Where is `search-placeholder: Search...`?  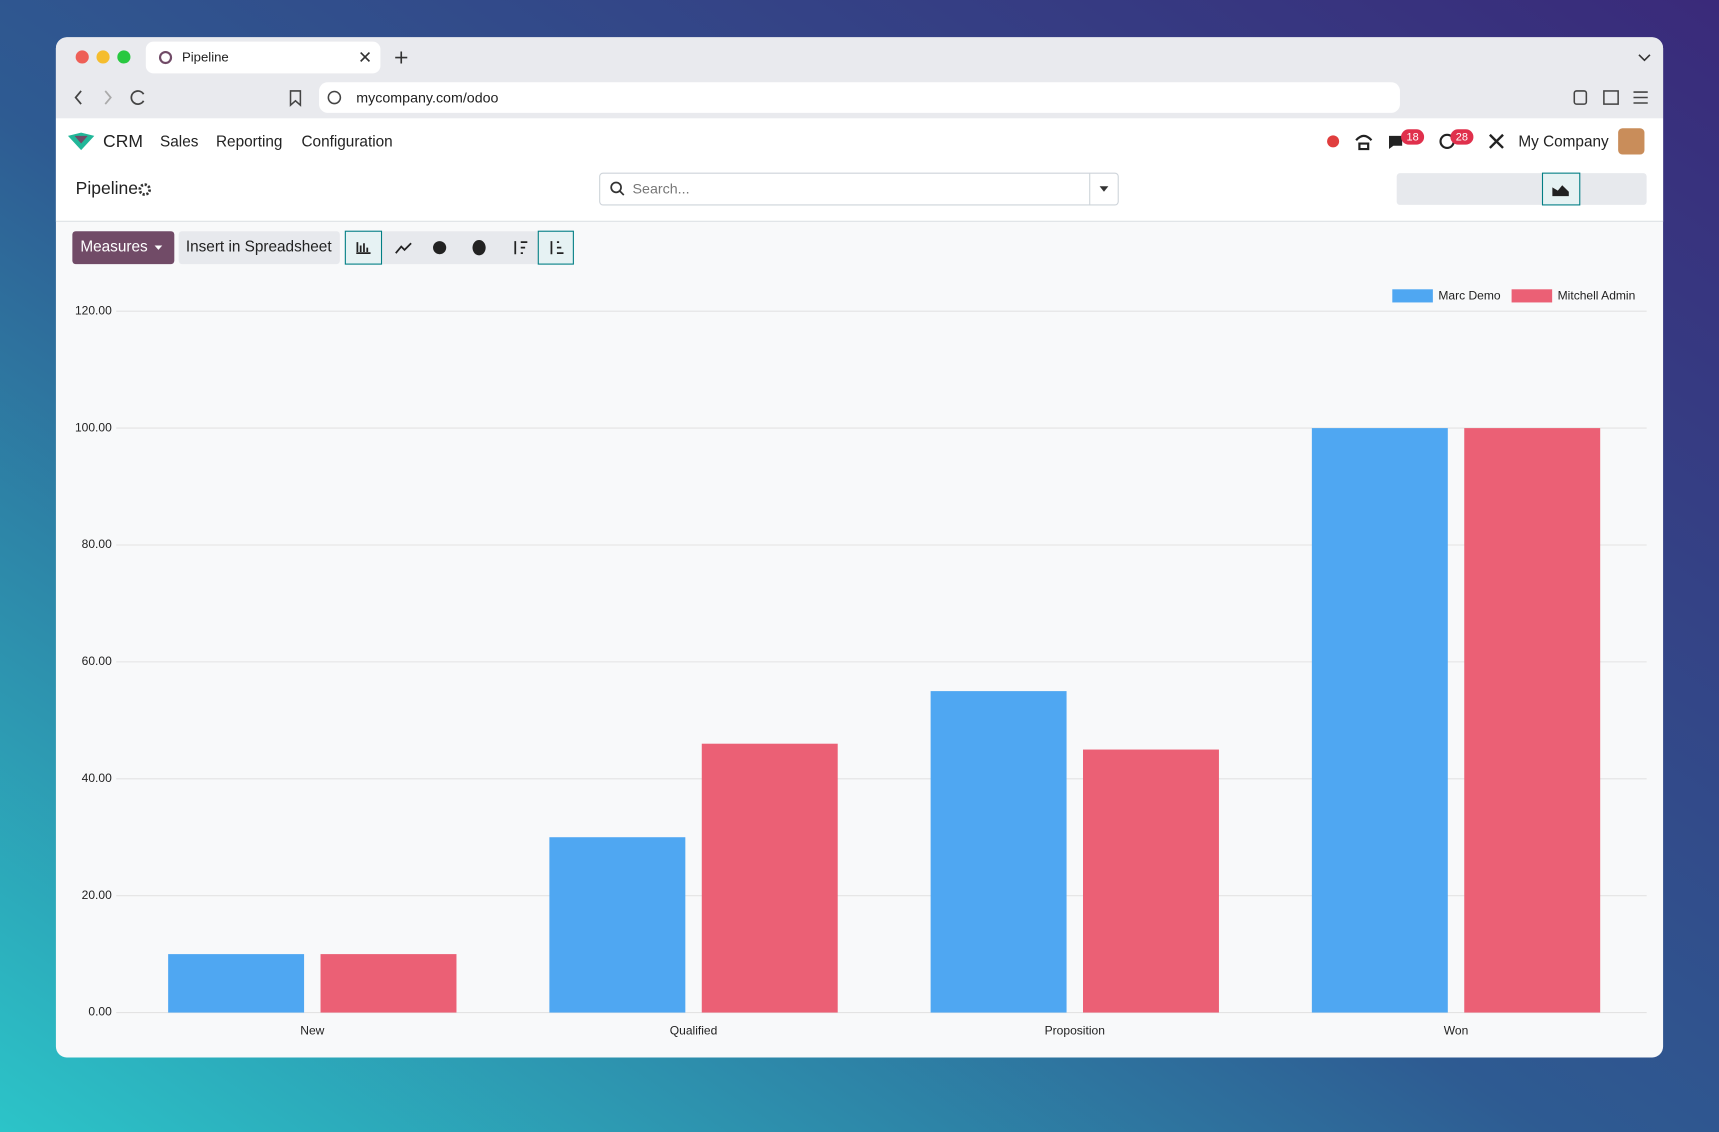
search-placeholder: Search... is located at coordinates (661, 189).